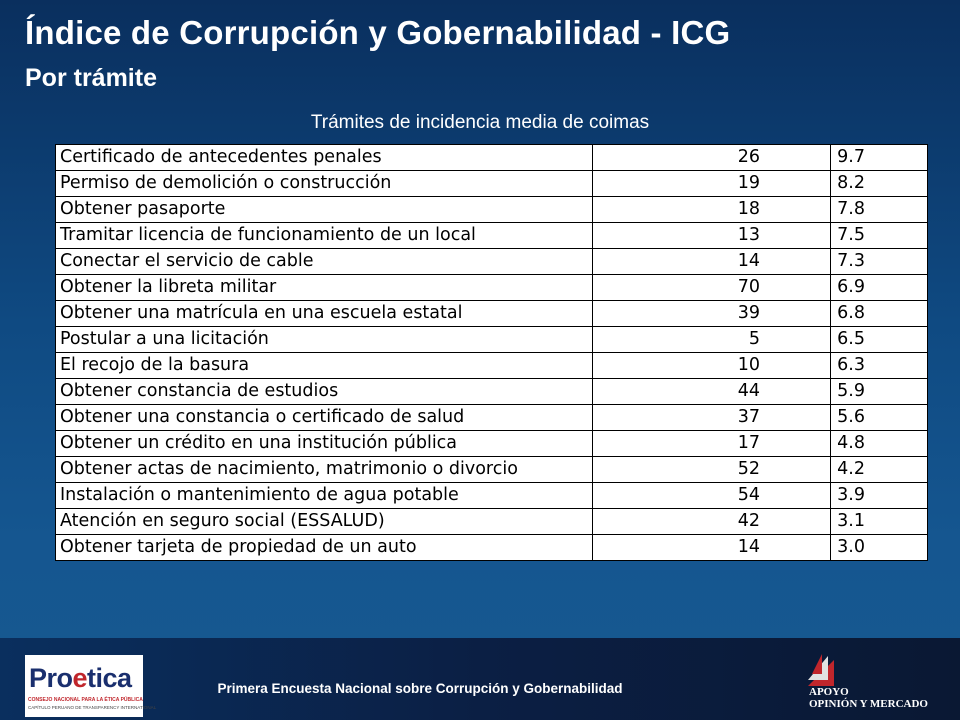  What do you see at coordinates (879, 235) in the screenshot?
I see `score-cell: 7.5` at bounding box center [879, 235].